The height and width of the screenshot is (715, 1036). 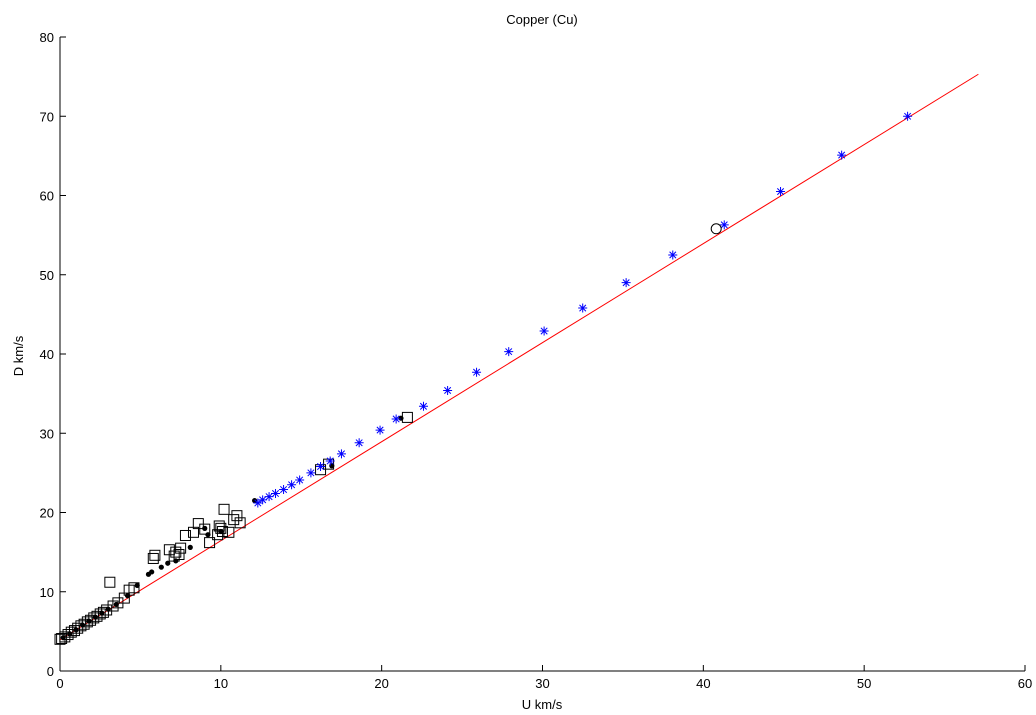 I want to click on x-tick-label: 40, so click(x=703, y=683).